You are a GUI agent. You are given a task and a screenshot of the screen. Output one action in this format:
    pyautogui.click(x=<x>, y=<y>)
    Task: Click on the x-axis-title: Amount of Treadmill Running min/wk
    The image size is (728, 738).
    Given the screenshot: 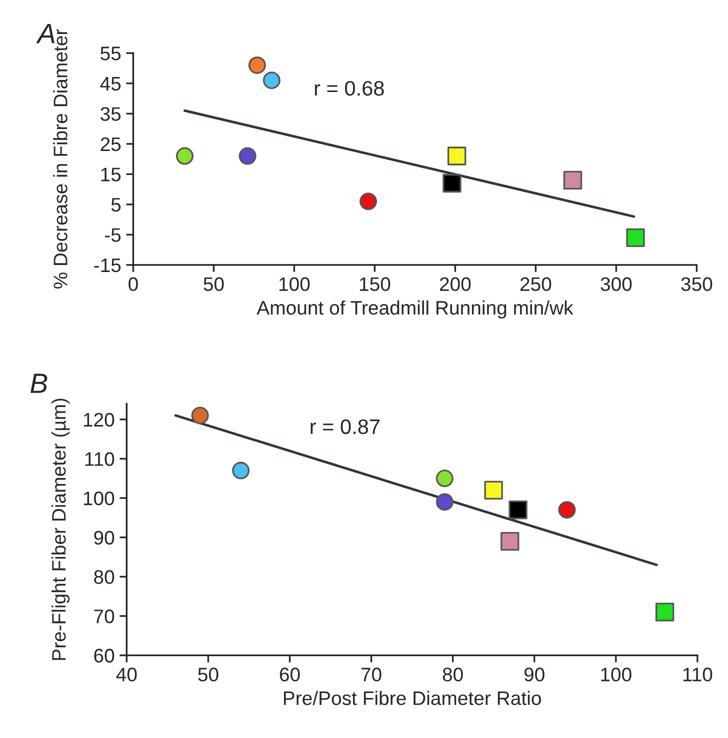 What is the action you would take?
    pyautogui.click(x=415, y=309)
    